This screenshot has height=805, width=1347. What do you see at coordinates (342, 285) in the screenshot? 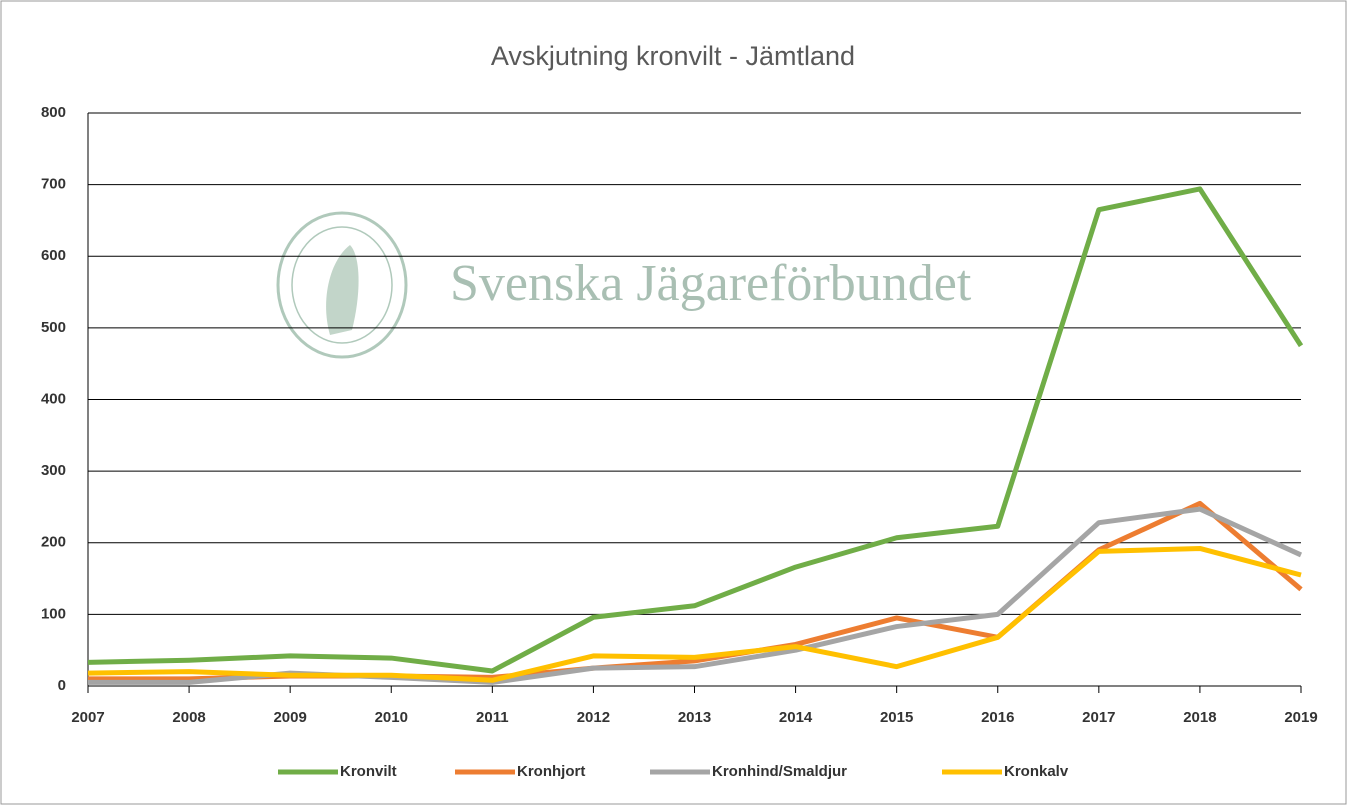
I see `watermark-emblem` at bounding box center [342, 285].